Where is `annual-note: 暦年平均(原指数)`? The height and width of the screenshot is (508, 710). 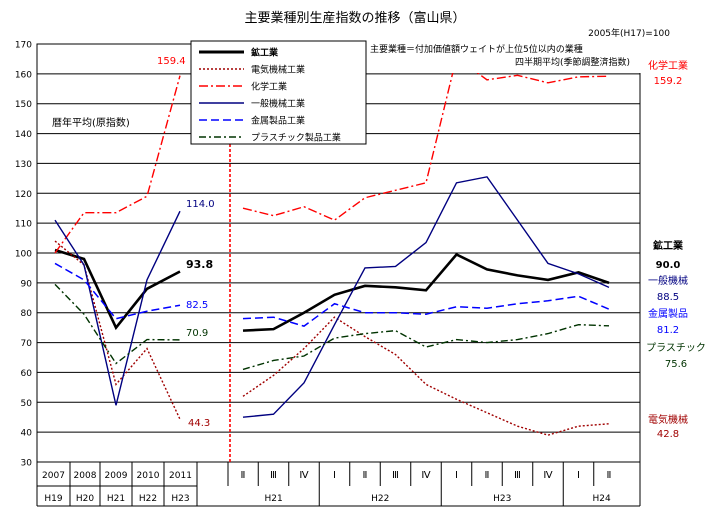 annual-note: 暦年平均(原指数) is located at coordinates (91, 122).